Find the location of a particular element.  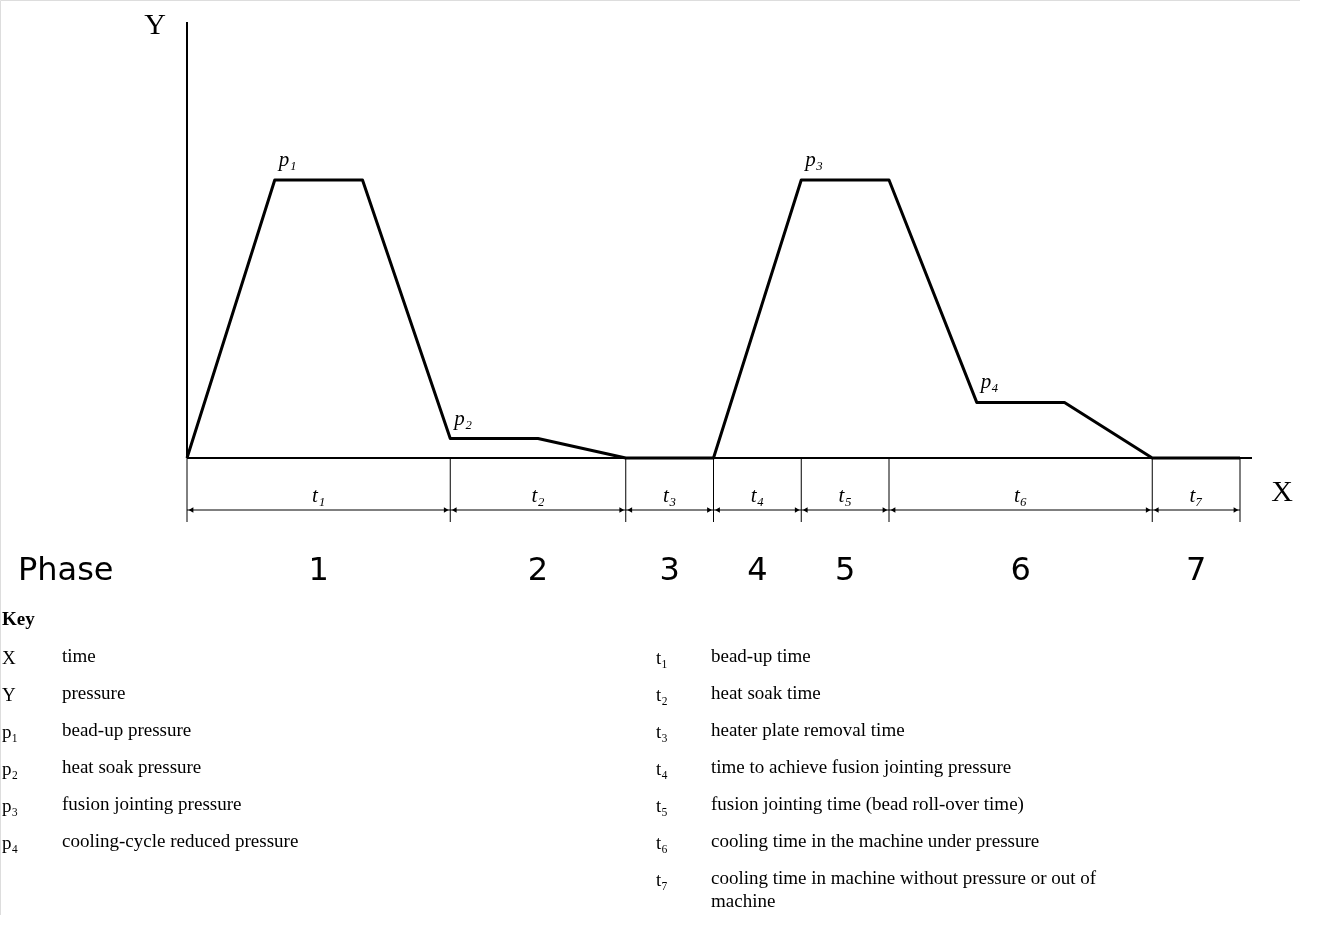

text: Key is located at coordinates (19, 618).